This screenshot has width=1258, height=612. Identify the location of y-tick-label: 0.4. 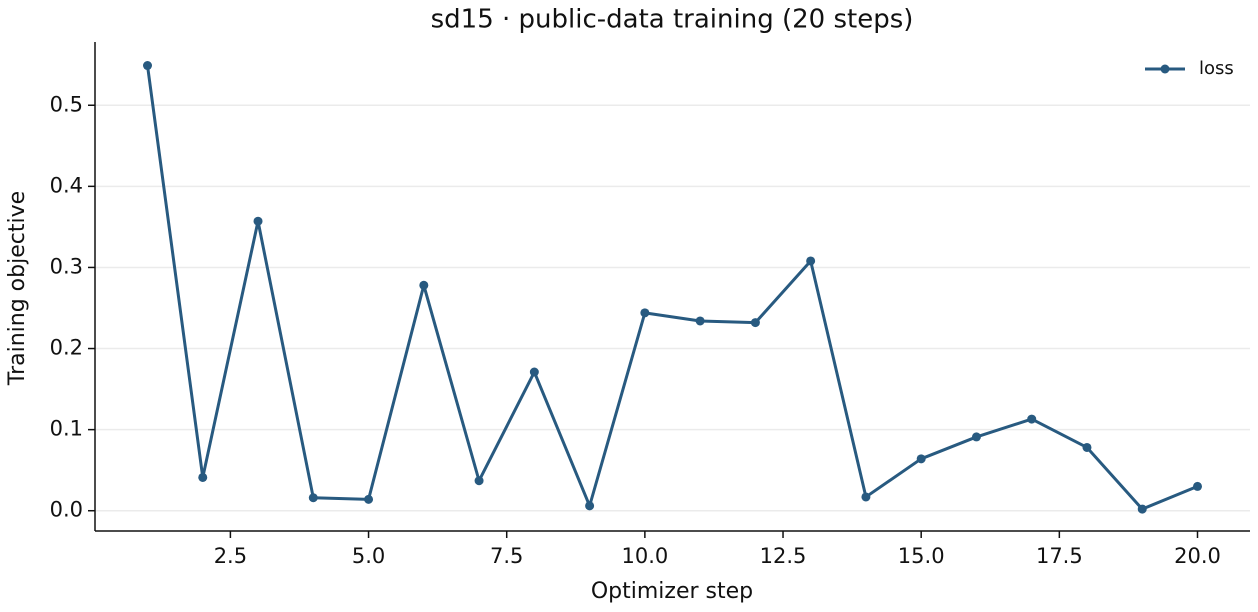
(66, 185).